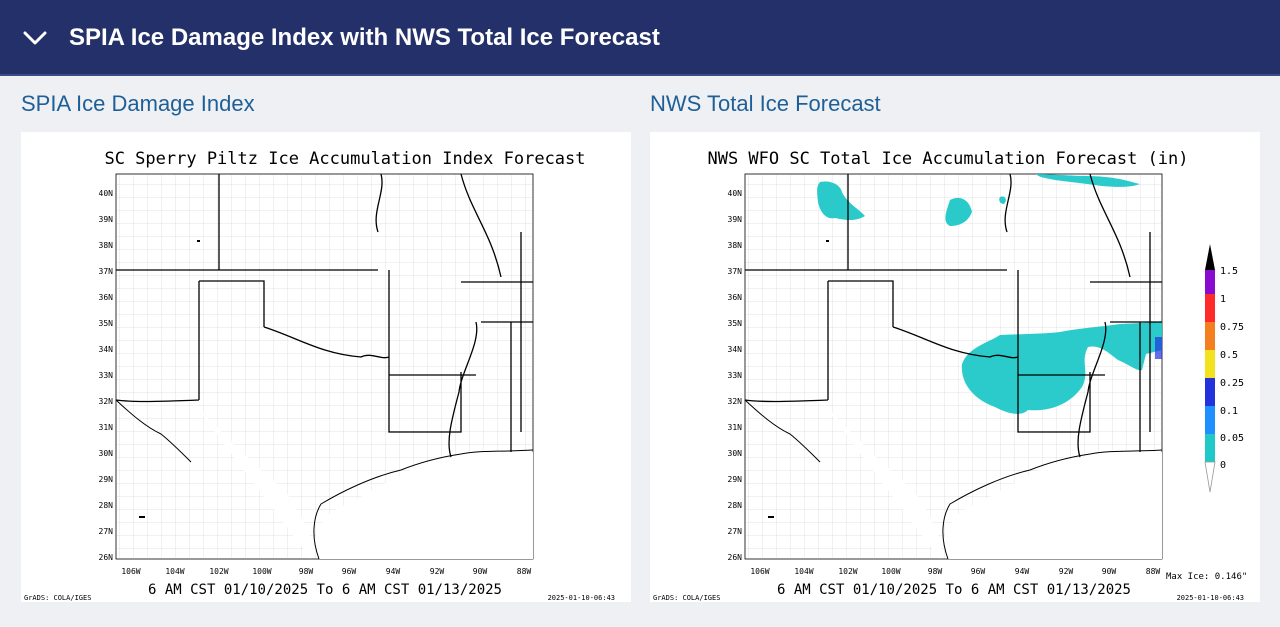 Image resolution: width=1280 pixels, height=627 pixels. I want to click on svg-text: 0.05, so click(1232, 438).